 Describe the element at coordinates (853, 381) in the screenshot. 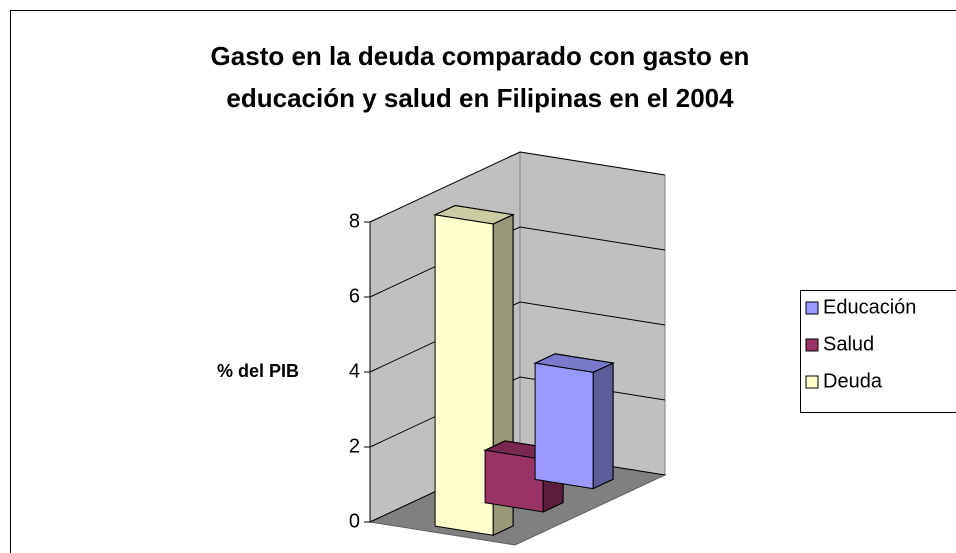

I see `legend-label: Deuda` at that location.